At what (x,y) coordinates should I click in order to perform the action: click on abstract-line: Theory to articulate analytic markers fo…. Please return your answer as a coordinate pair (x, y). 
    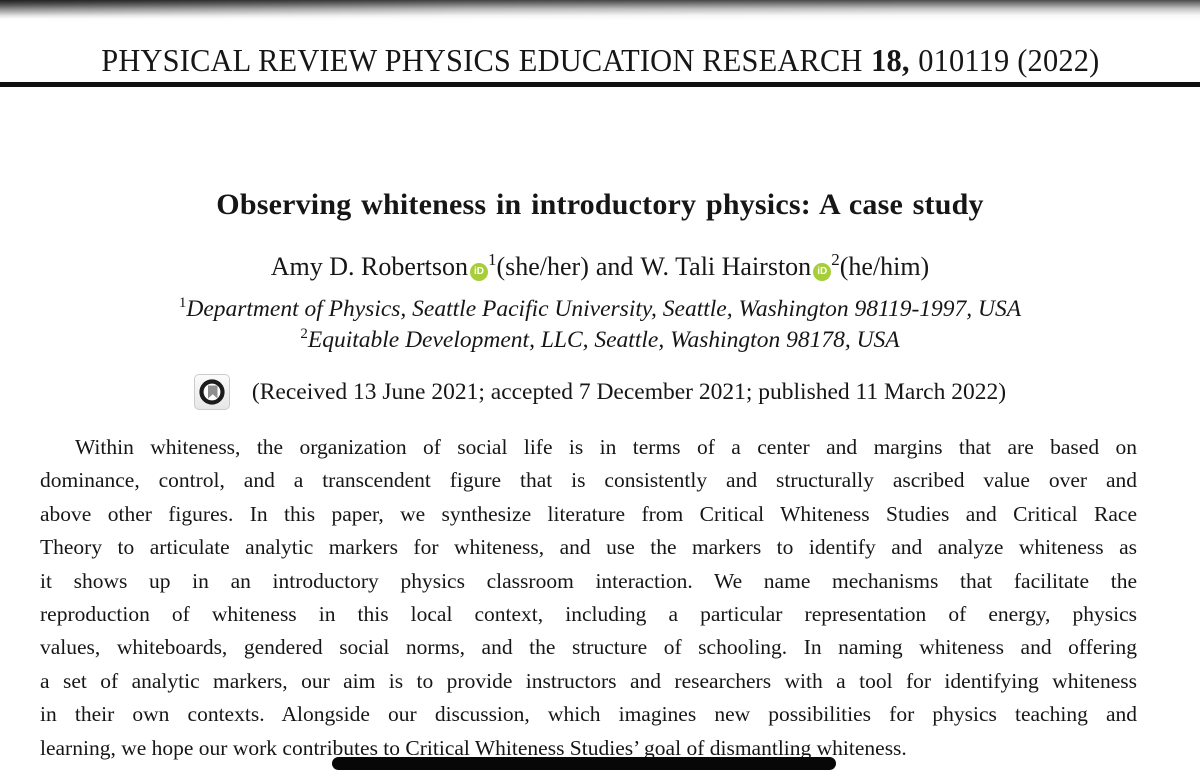
    Looking at the image, I should click on (588, 547).